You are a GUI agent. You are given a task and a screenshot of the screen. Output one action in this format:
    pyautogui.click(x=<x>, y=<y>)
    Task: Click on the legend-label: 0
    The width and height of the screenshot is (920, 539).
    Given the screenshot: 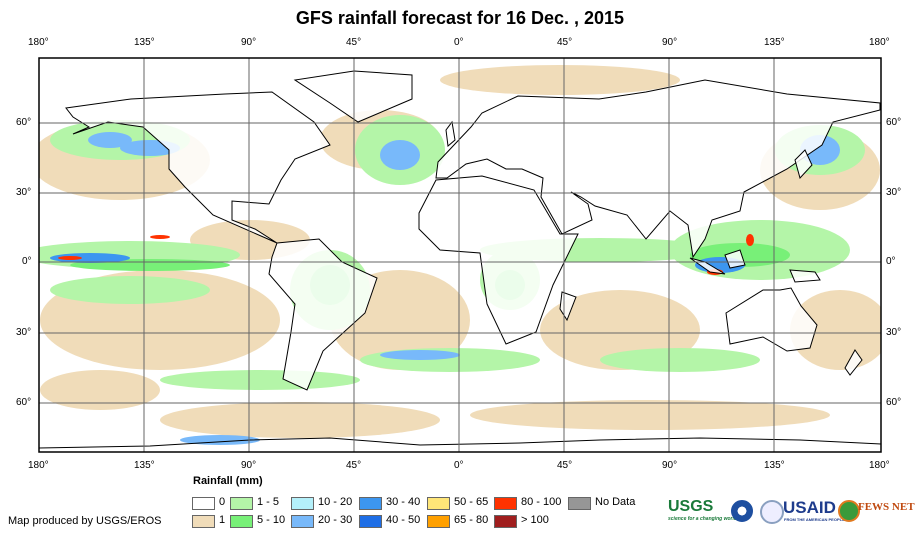 What is the action you would take?
    pyautogui.click(x=222, y=502)
    